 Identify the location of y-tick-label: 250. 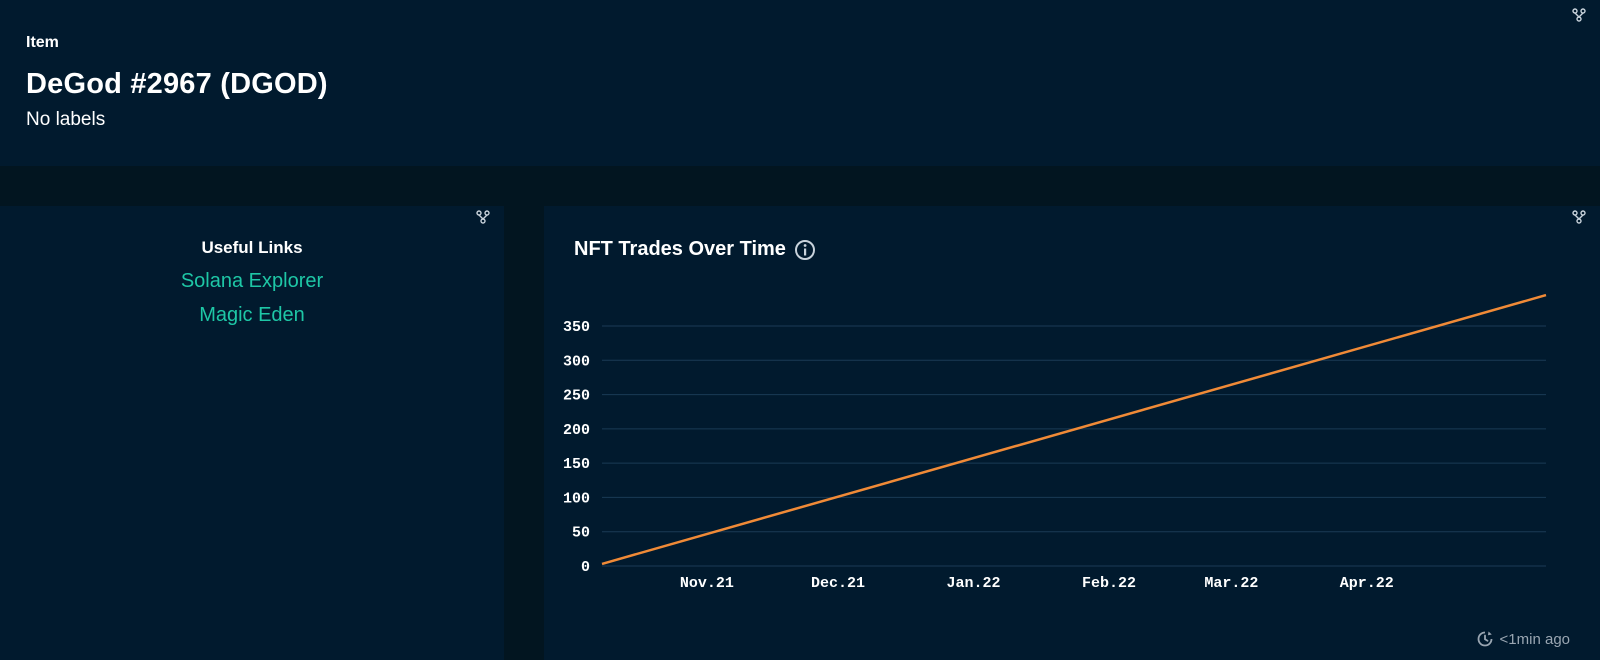
(576, 396).